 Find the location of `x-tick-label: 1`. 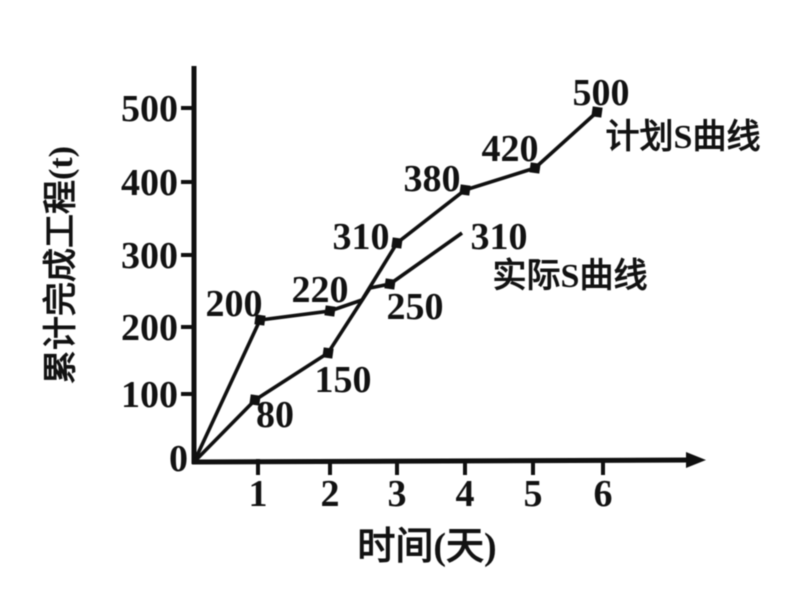

x-tick-label: 1 is located at coordinates (258, 494).